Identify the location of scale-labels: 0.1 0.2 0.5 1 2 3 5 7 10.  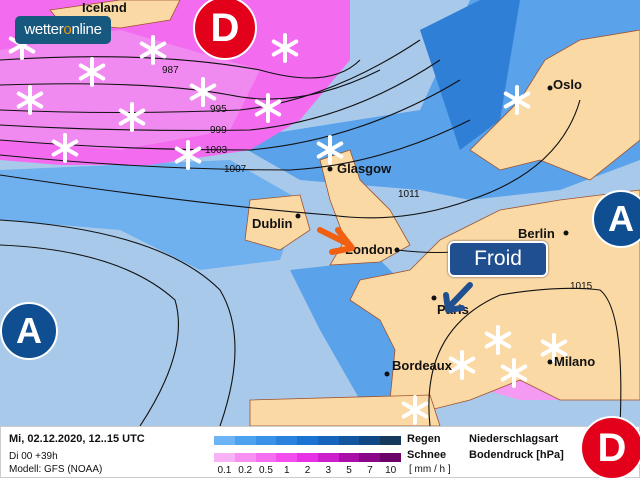
(307, 470).